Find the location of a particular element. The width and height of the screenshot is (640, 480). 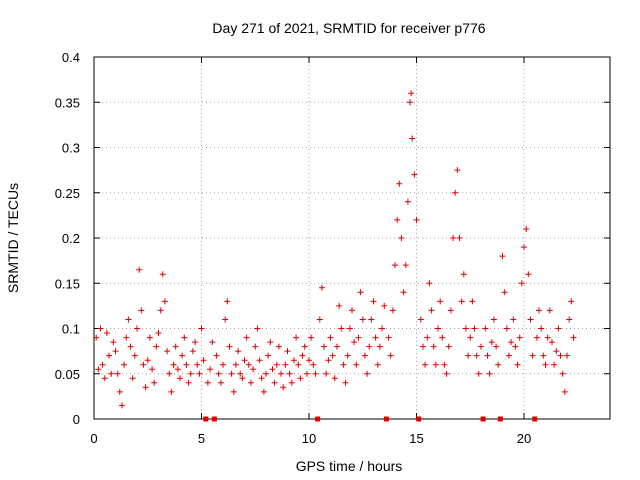

y-tick-label: 0.15 is located at coordinates (67, 283).